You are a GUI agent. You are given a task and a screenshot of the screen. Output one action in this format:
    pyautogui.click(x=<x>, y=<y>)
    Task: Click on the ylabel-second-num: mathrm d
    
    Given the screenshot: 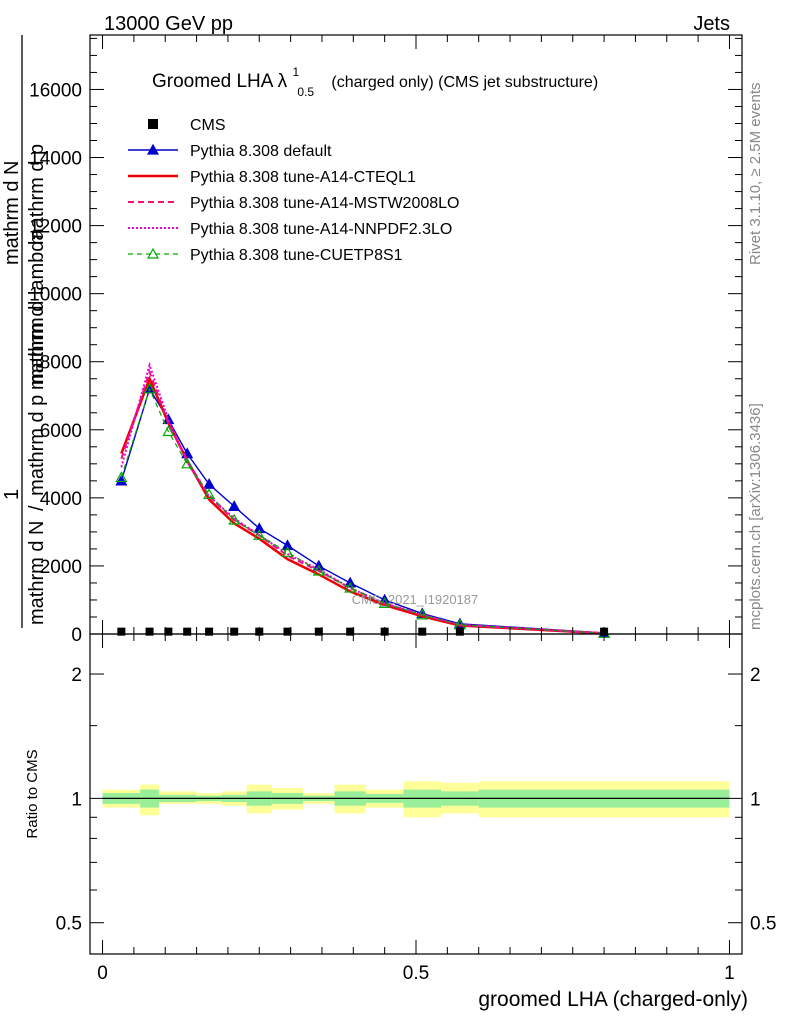 What is the action you would take?
    pyautogui.click(x=37, y=348)
    